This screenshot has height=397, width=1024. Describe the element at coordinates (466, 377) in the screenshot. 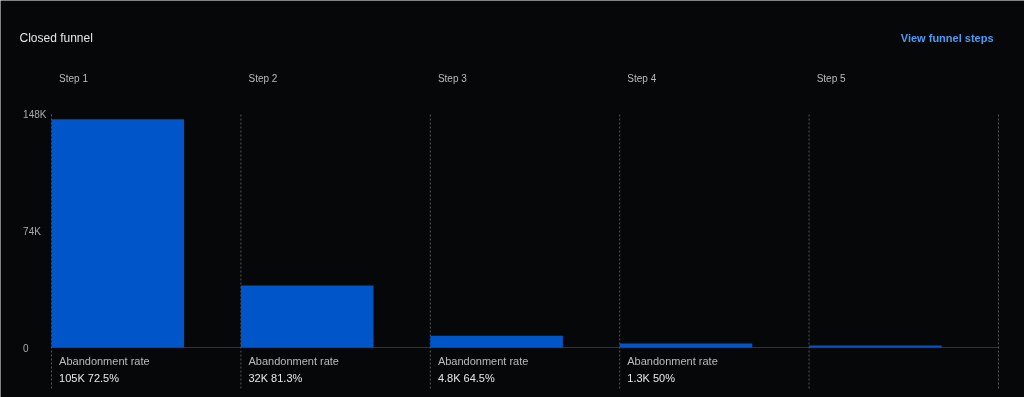

I see `text: 4.8K 64.5%` at that location.